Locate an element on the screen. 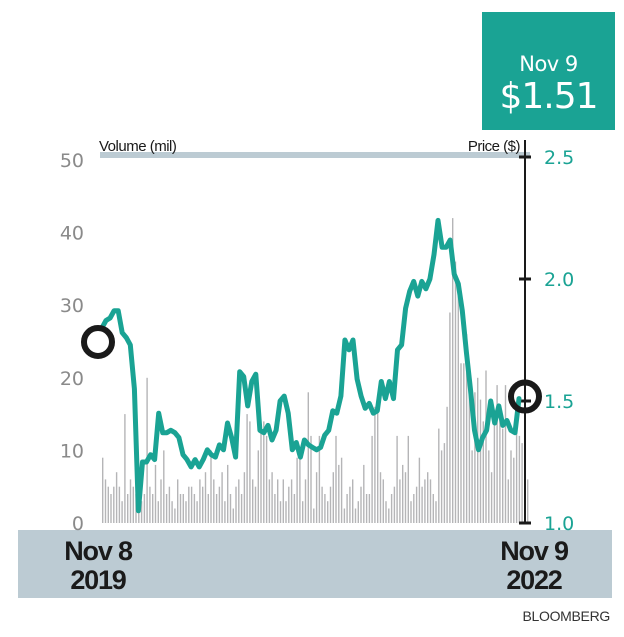 Image resolution: width=624 pixels, height=637 pixels. left-axis-label: Volume (mil) is located at coordinates (138, 146).